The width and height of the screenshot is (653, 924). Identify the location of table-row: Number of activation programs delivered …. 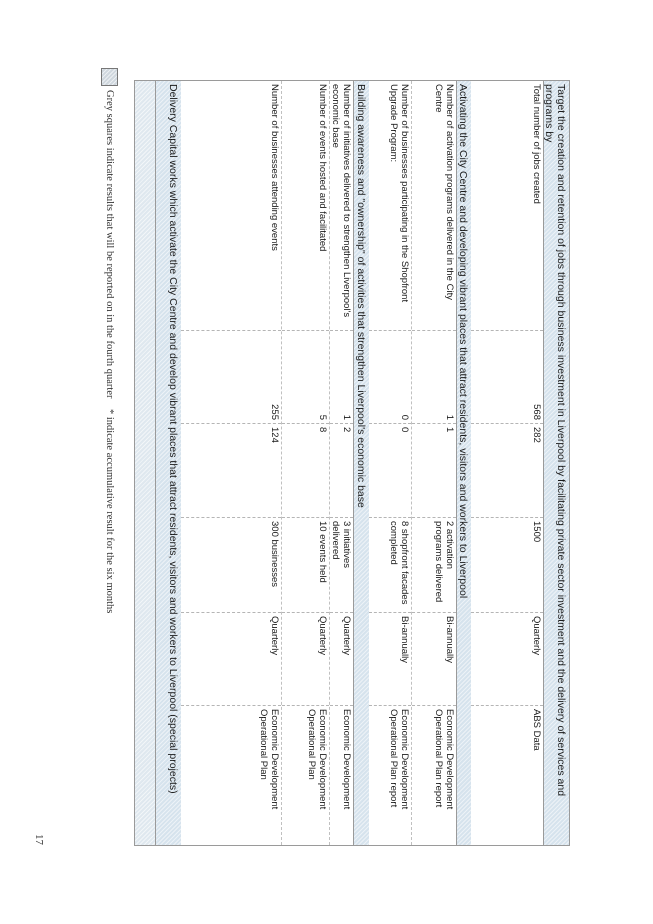
(434, 463).